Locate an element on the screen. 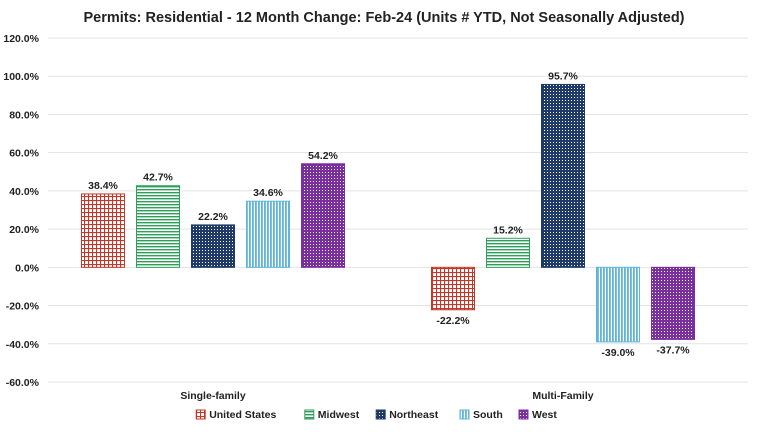  x-tick-label: Multi-Family is located at coordinates (562, 396).